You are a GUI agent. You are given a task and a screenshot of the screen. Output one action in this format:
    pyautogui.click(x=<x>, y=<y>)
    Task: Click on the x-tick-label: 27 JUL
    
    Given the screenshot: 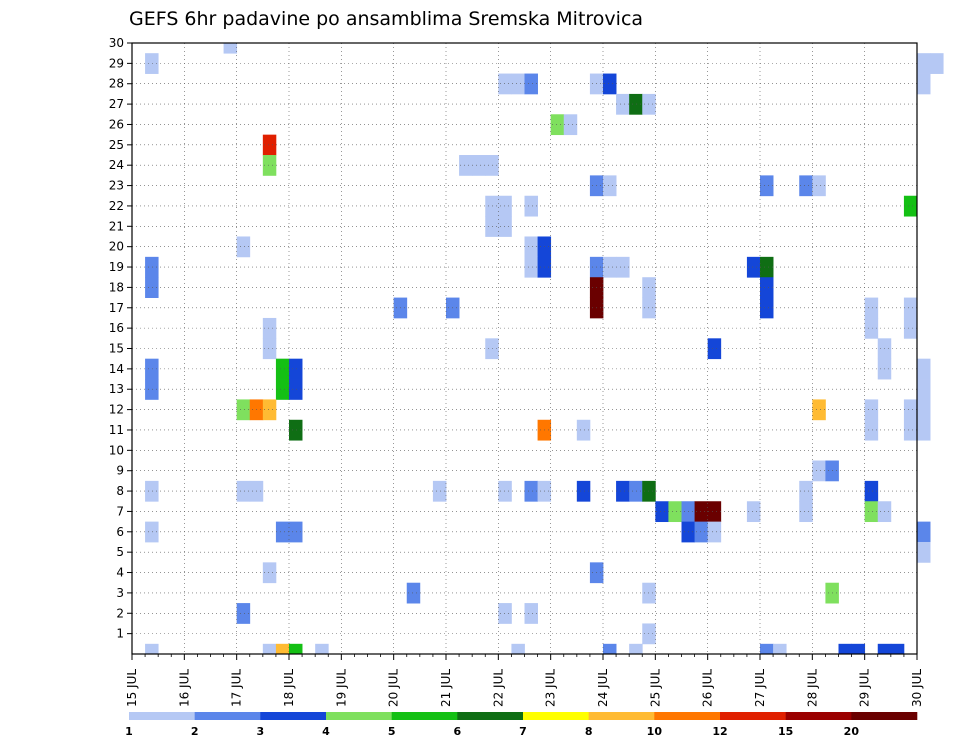 What is the action you would take?
    pyautogui.click(x=760, y=688)
    